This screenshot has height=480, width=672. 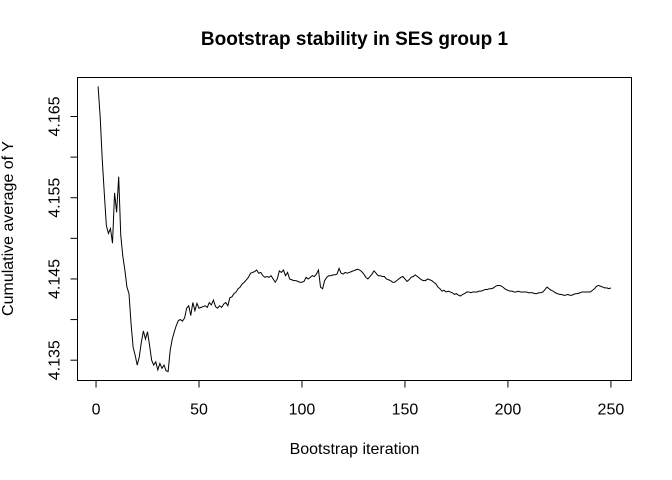 I want to click on x-tick-label: 0, so click(x=96, y=410).